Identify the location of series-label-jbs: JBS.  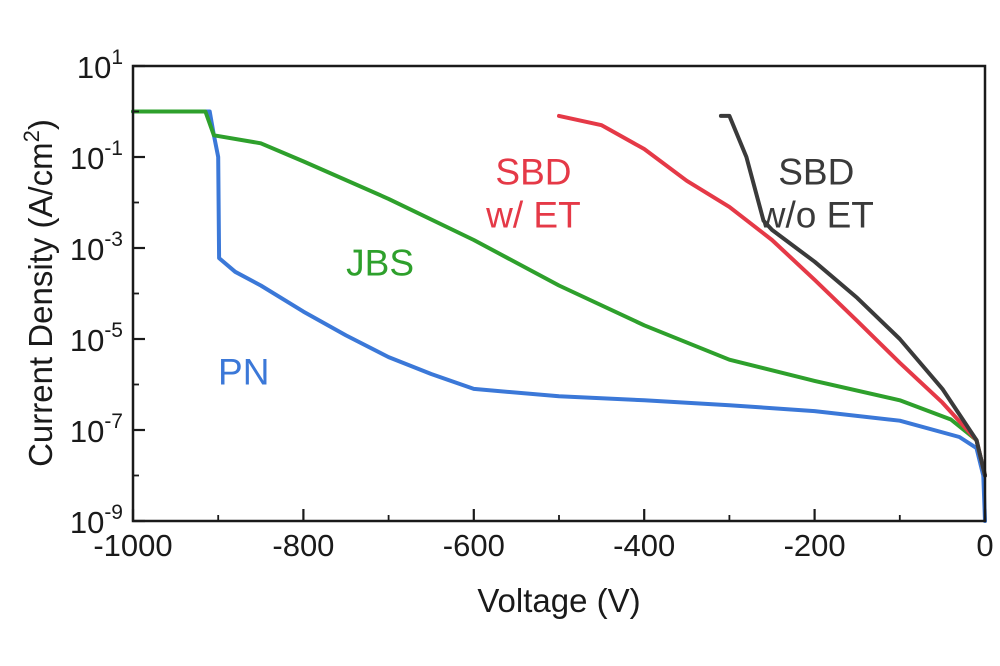
(380, 262).